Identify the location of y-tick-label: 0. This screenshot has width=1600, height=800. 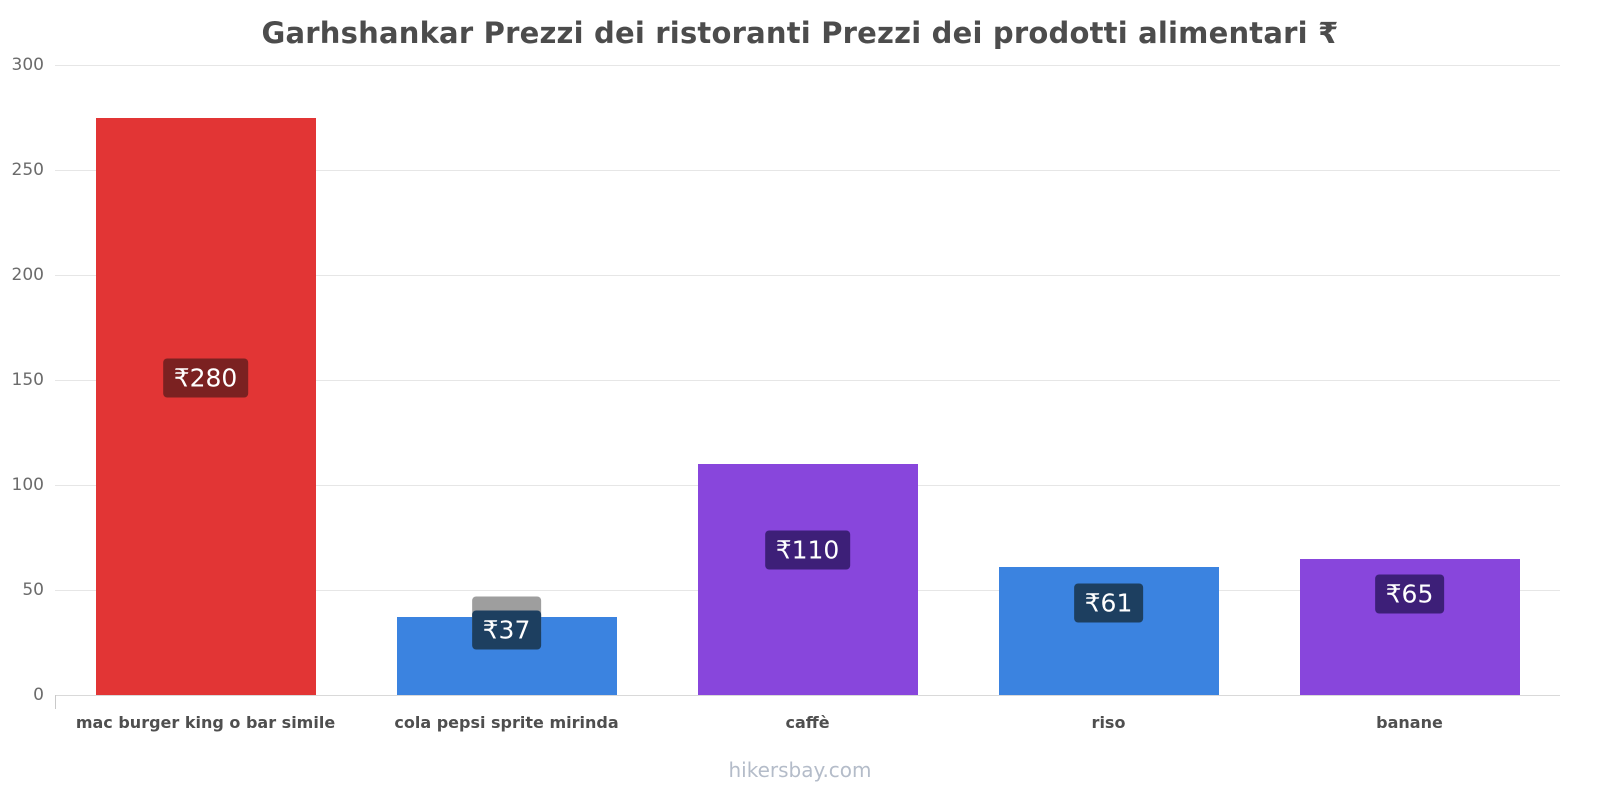
(38, 695).